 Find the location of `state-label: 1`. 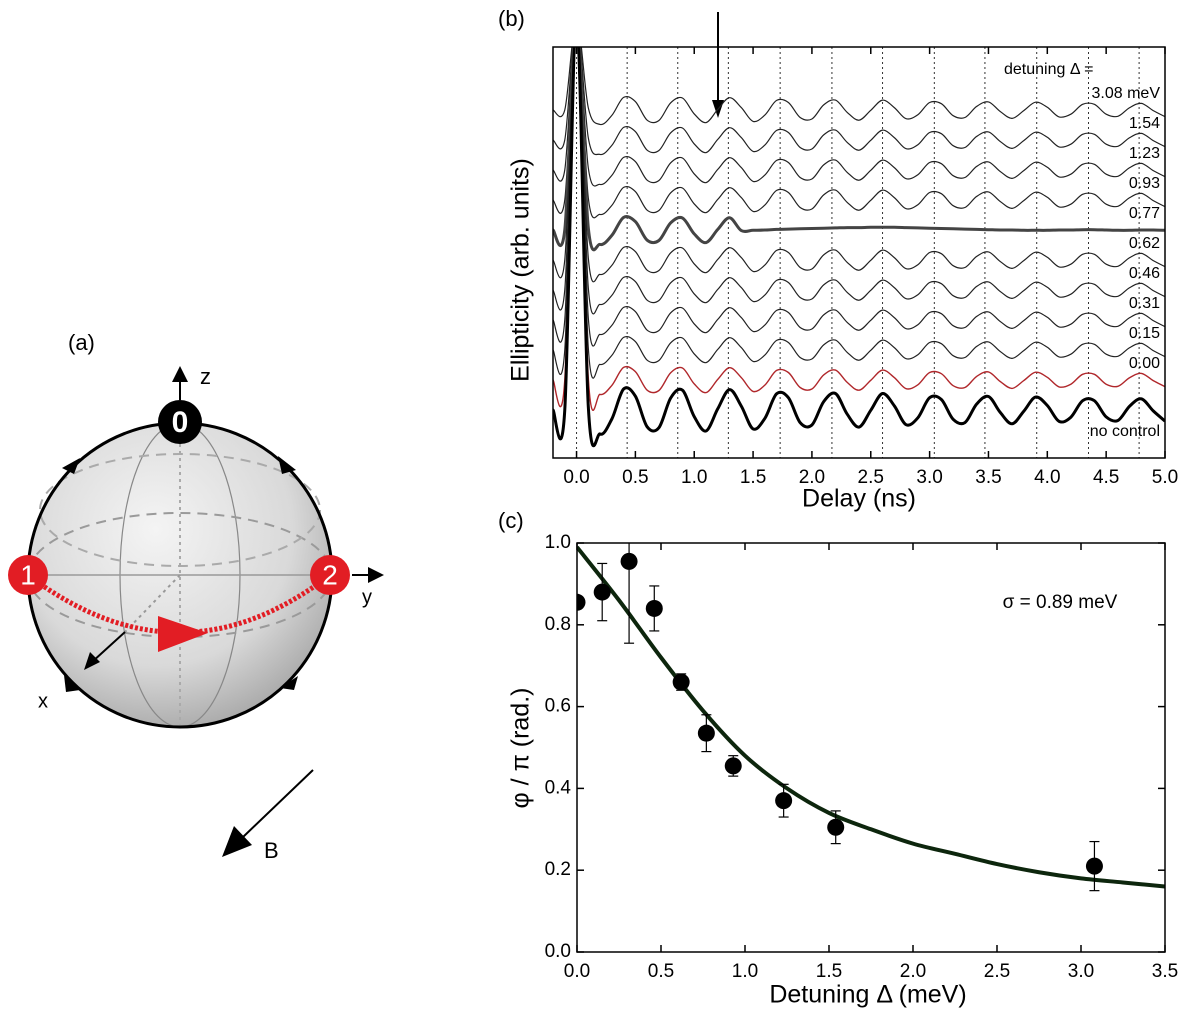

state-label: 1 is located at coordinates (28, 574).